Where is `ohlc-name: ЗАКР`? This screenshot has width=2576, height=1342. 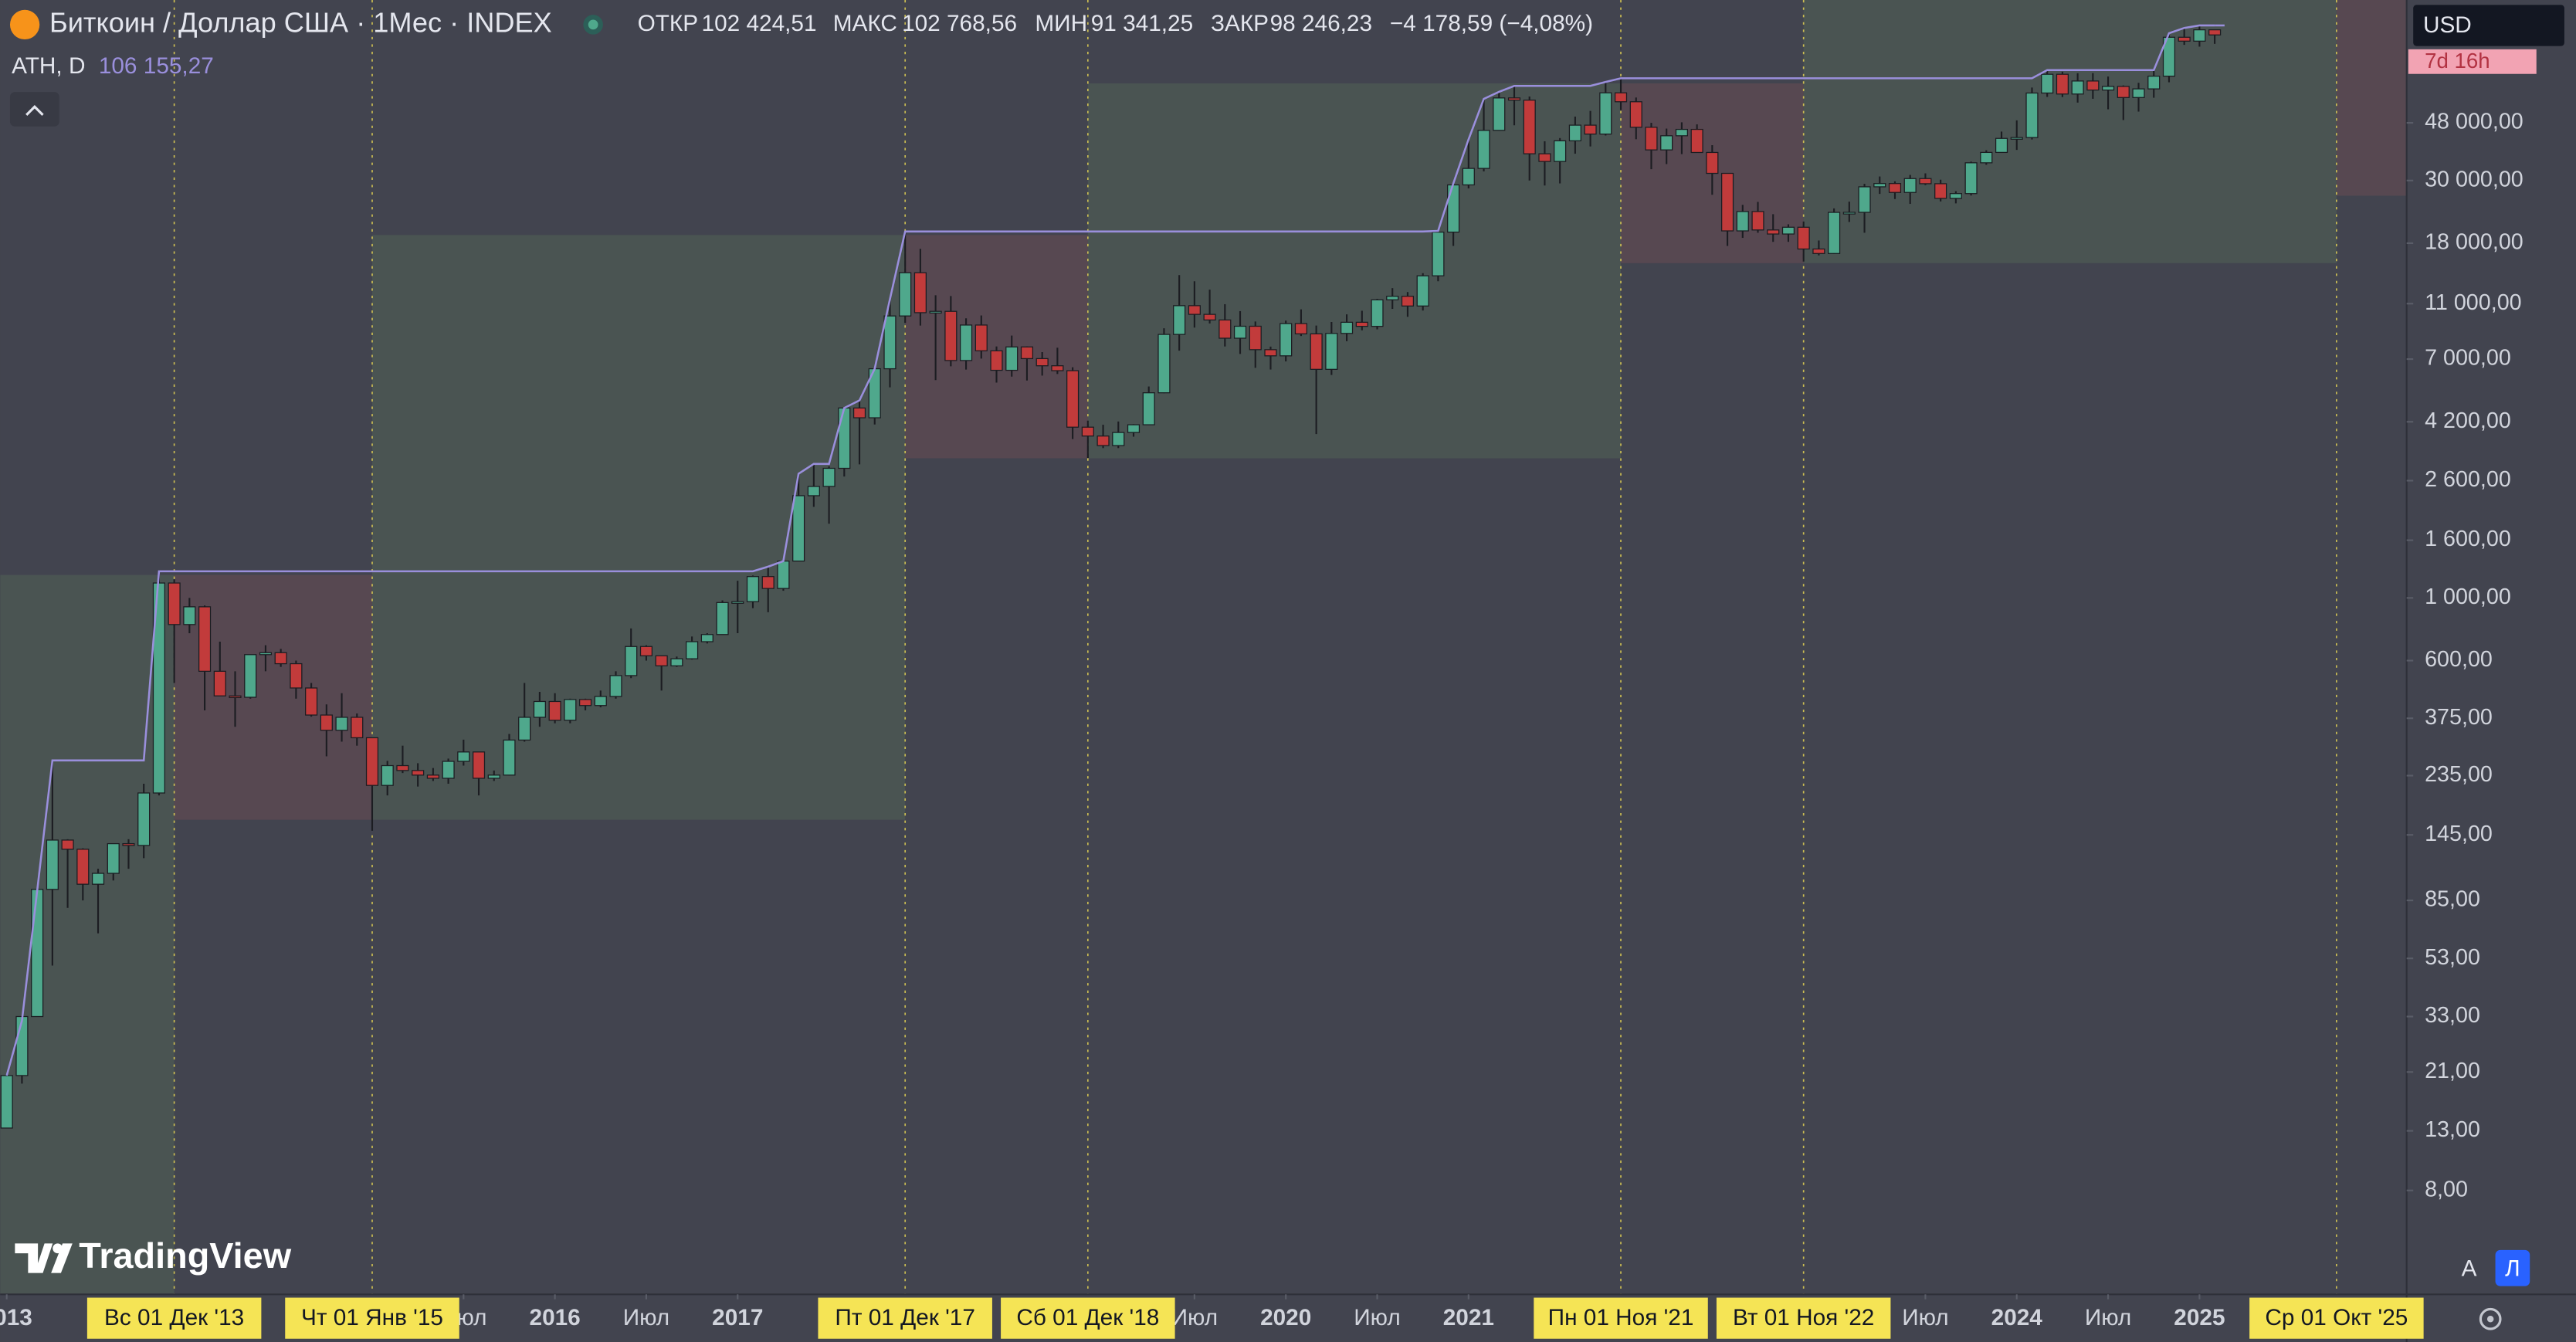
ohlc-name: ЗАКР is located at coordinates (1240, 23).